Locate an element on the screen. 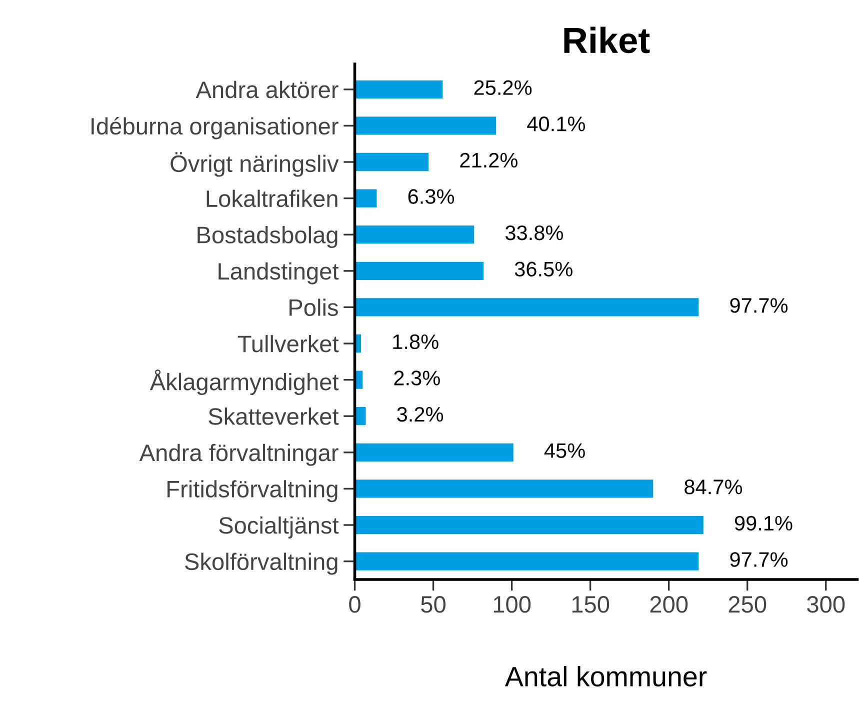  annotation: 99.1% is located at coordinates (763, 523).